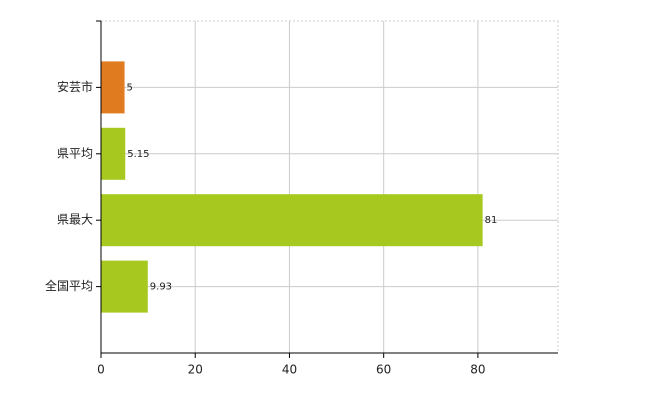 Image resolution: width=650 pixels, height=400 pixels. I want to click on x-tick-label: 40, so click(289, 370).